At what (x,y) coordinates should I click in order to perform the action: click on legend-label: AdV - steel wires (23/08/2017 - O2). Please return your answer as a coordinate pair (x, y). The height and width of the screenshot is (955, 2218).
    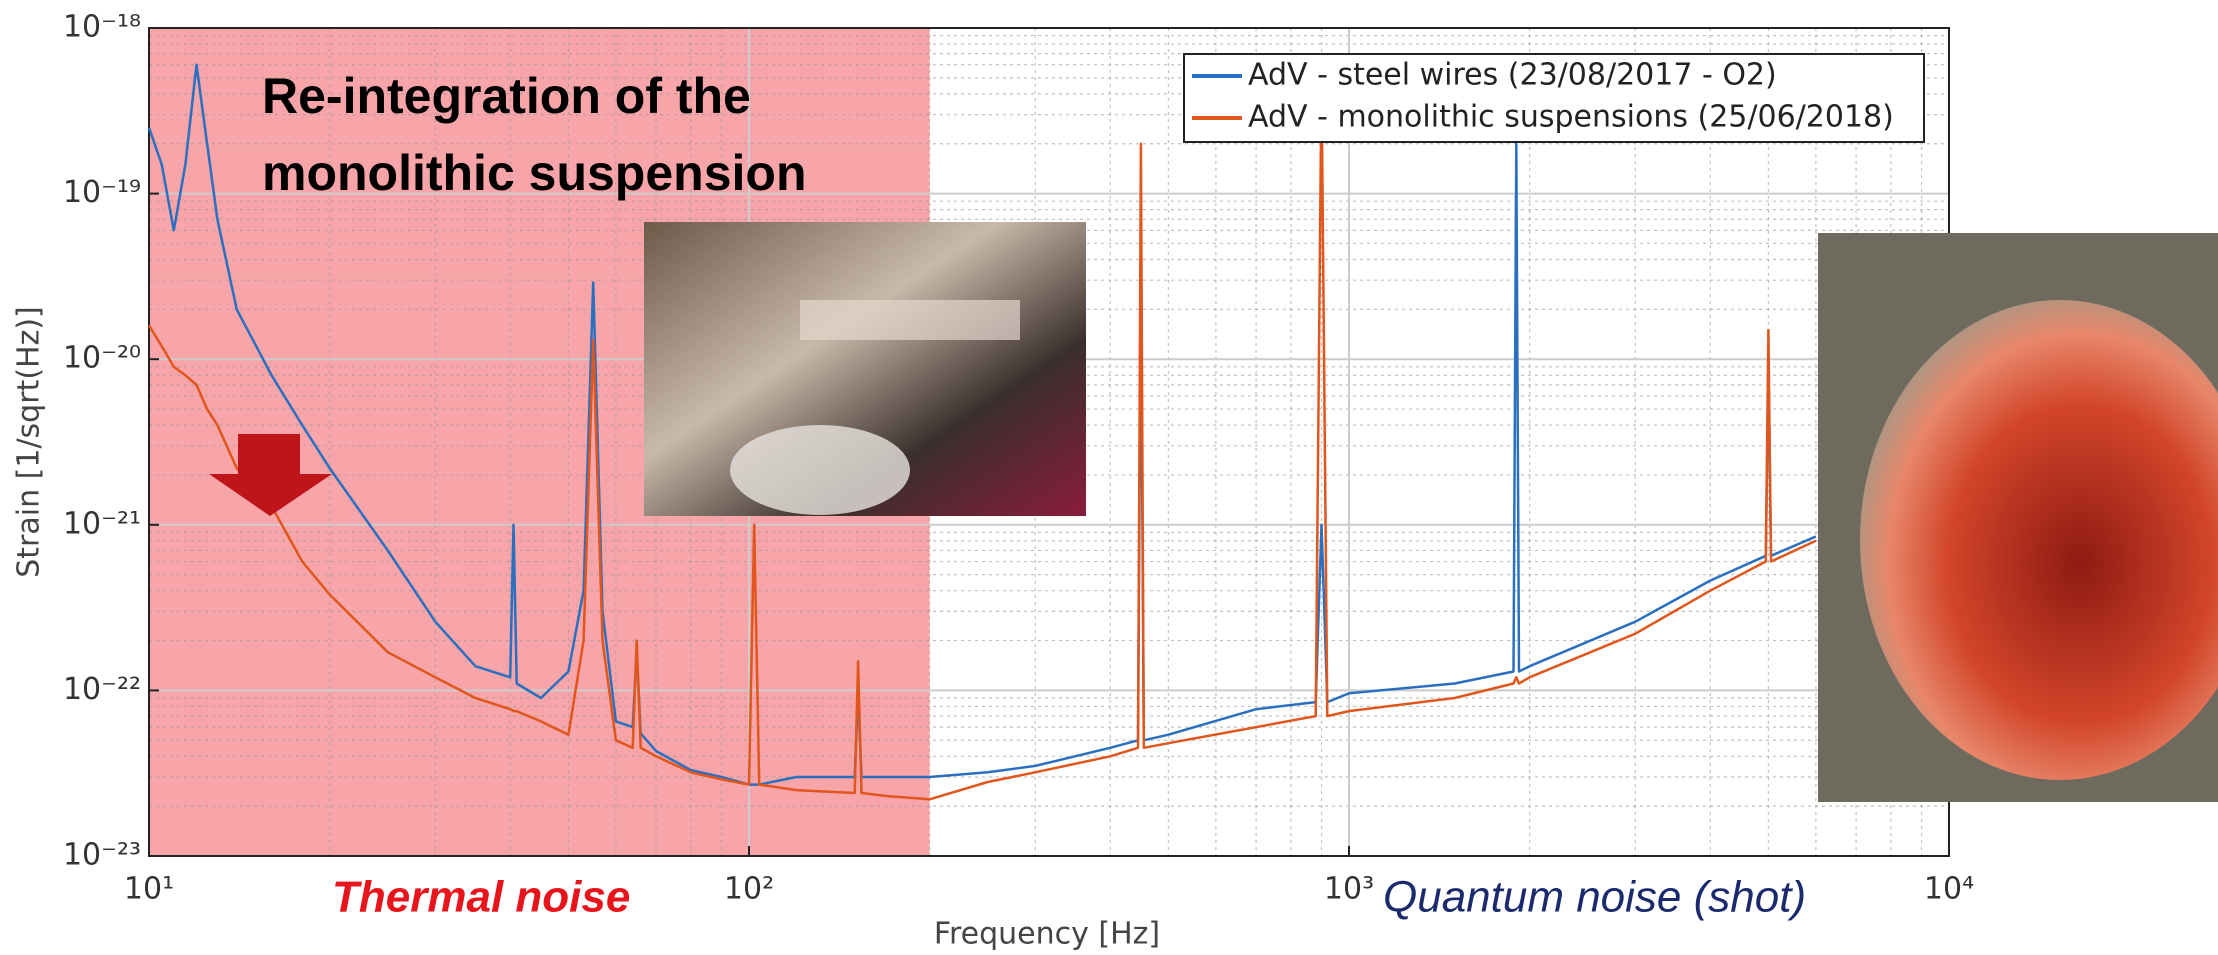
    Looking at the image, I should click on (1512, 75).